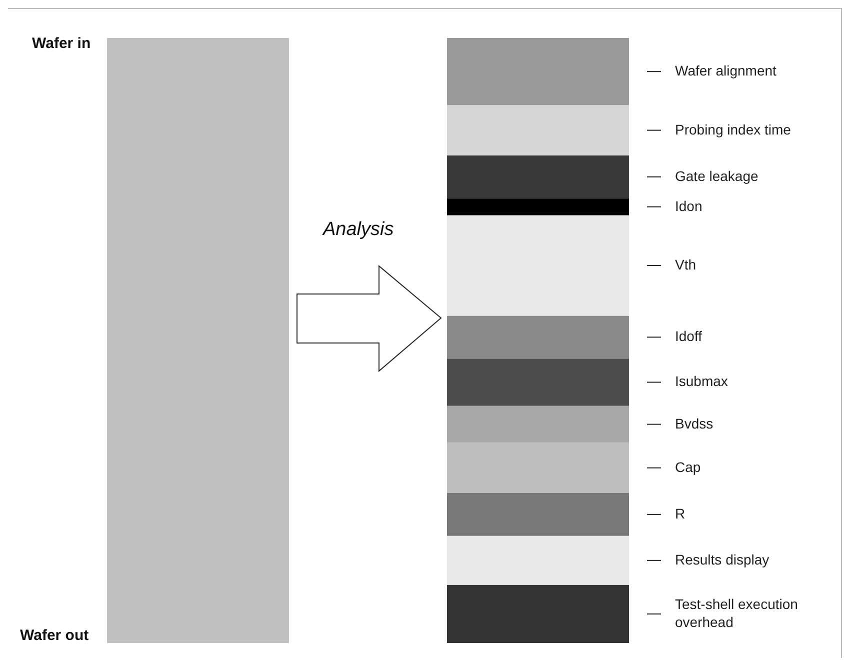 The width and height of the screenshot is (850, 669). I want to click on text: Isubmax, so click(701, 380).